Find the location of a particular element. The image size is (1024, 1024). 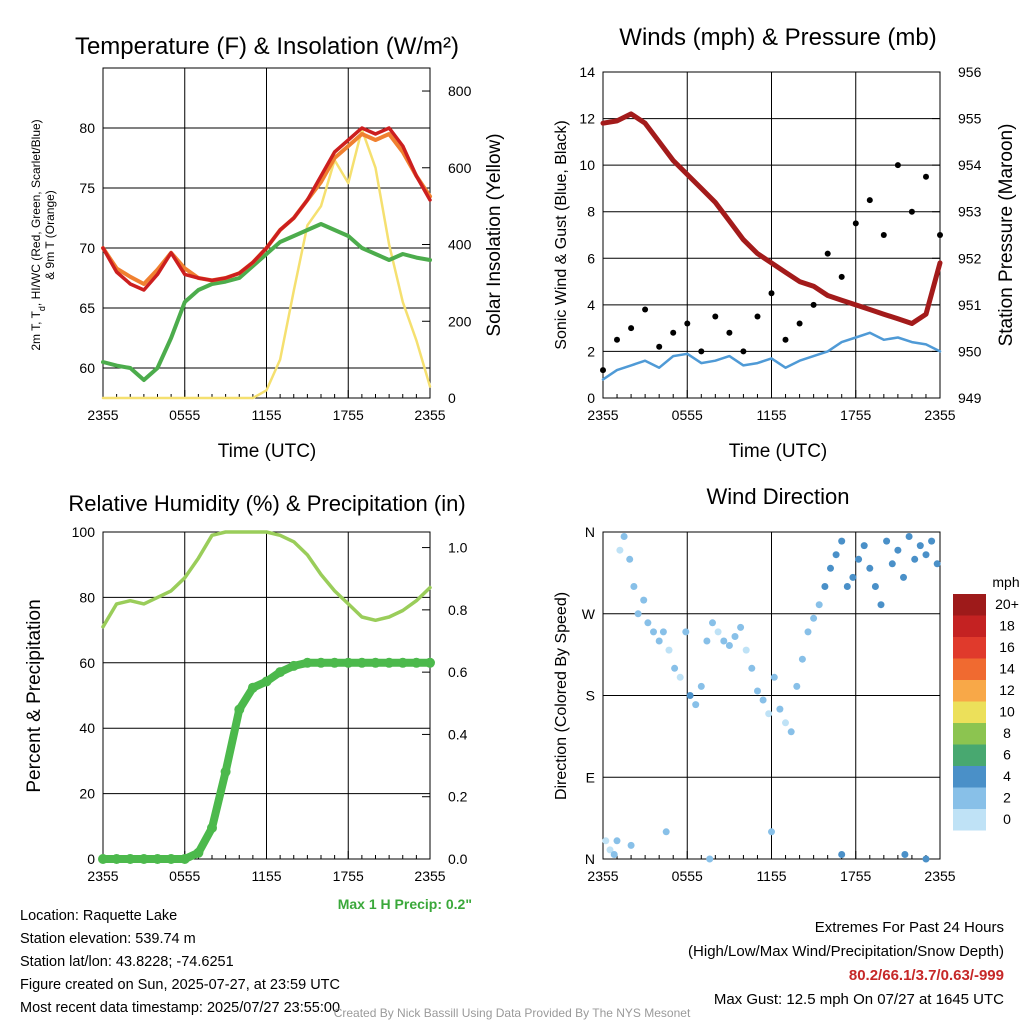

temperature-title: Temperature (F) & Insolation (W/m²) is located at coordinates (267, 46).